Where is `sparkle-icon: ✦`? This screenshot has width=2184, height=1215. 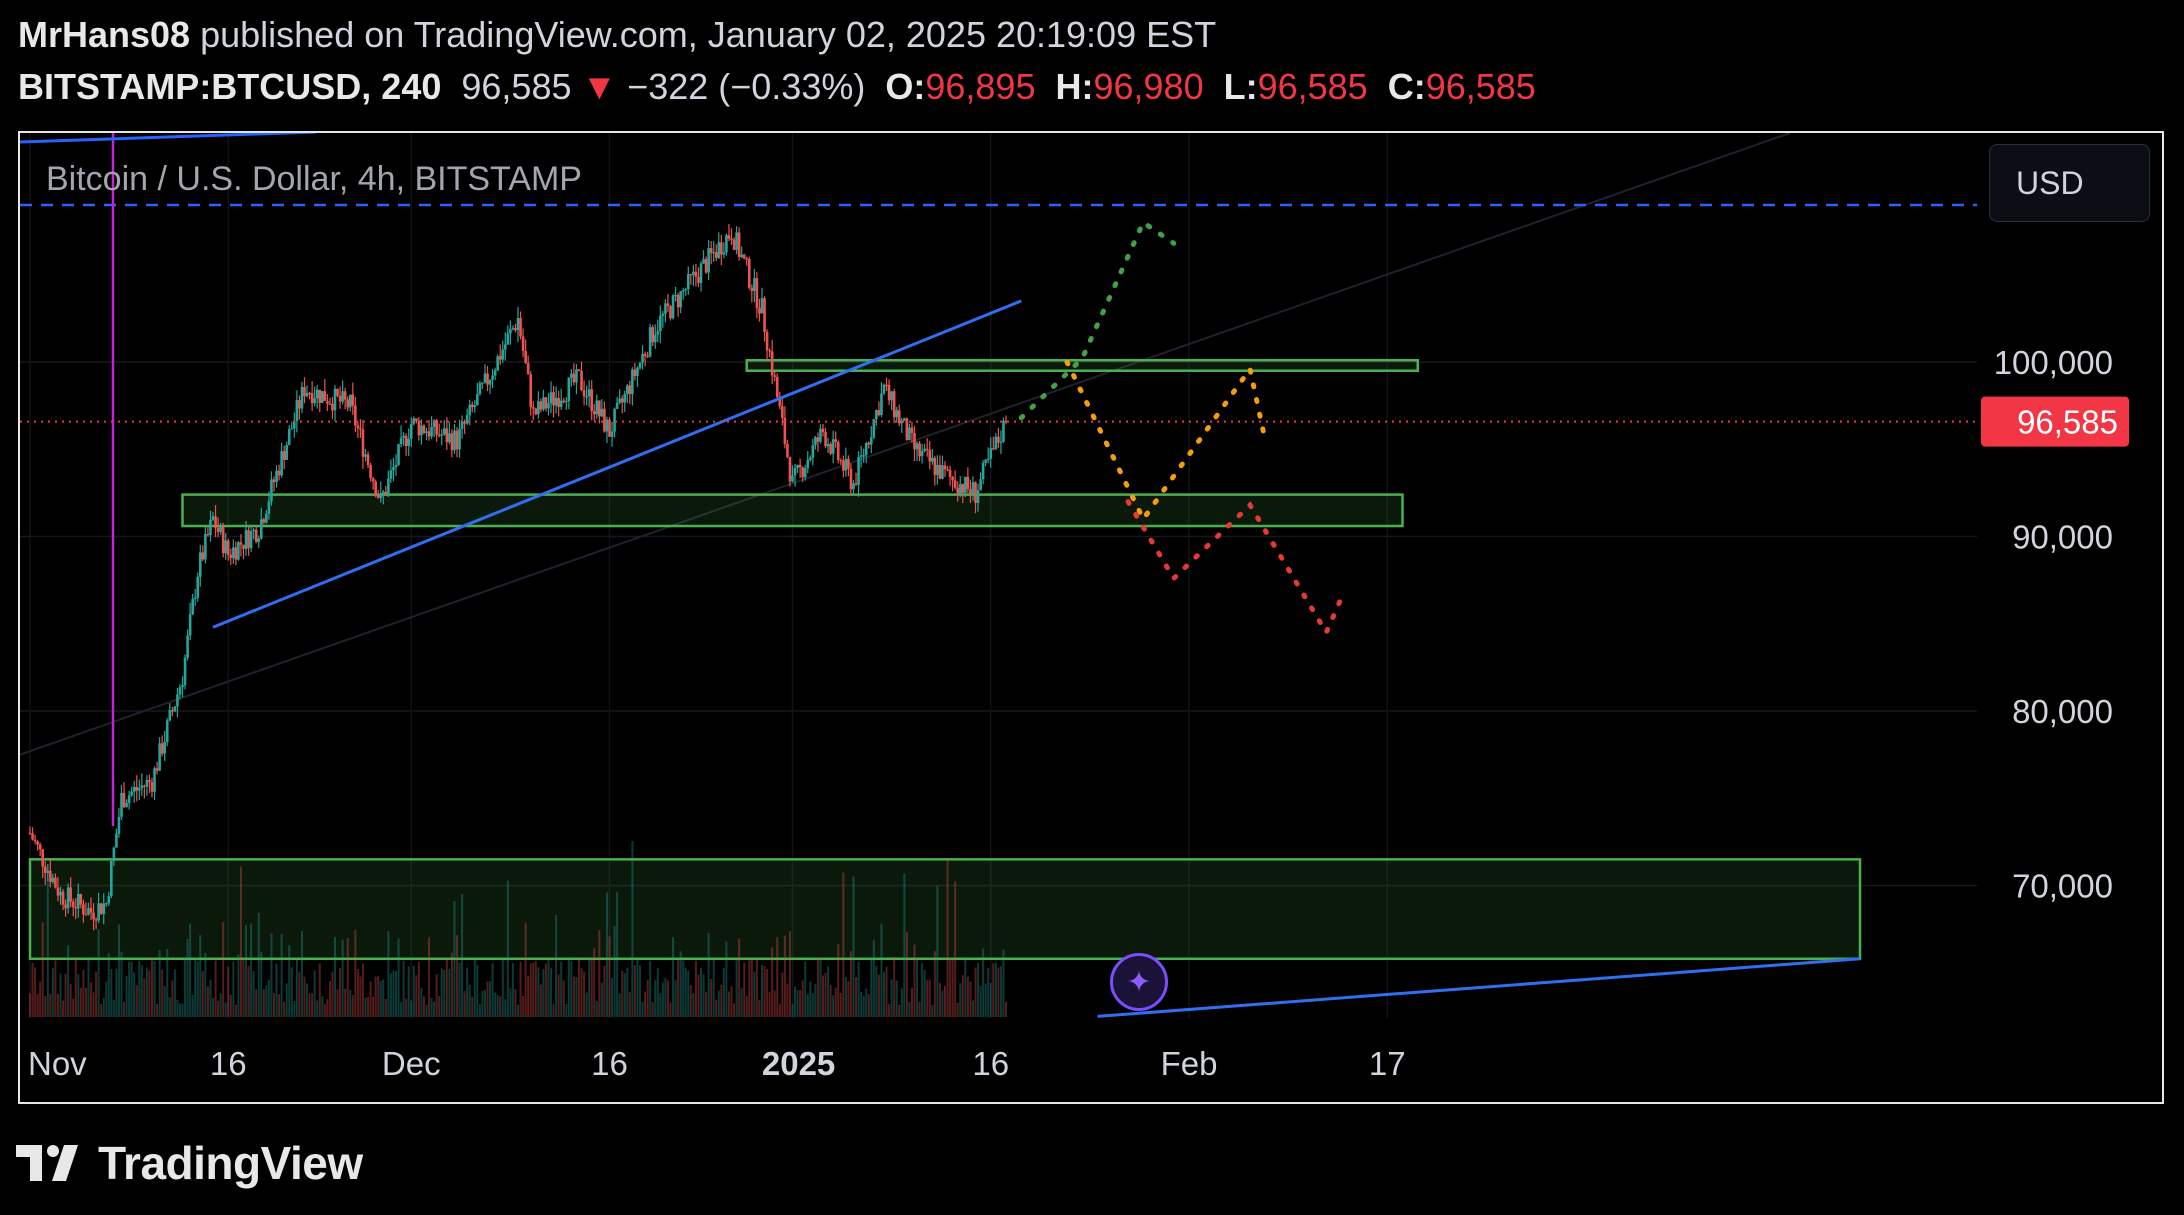 sparkle-icon: ✦ is located at coordinates (1139, 982).